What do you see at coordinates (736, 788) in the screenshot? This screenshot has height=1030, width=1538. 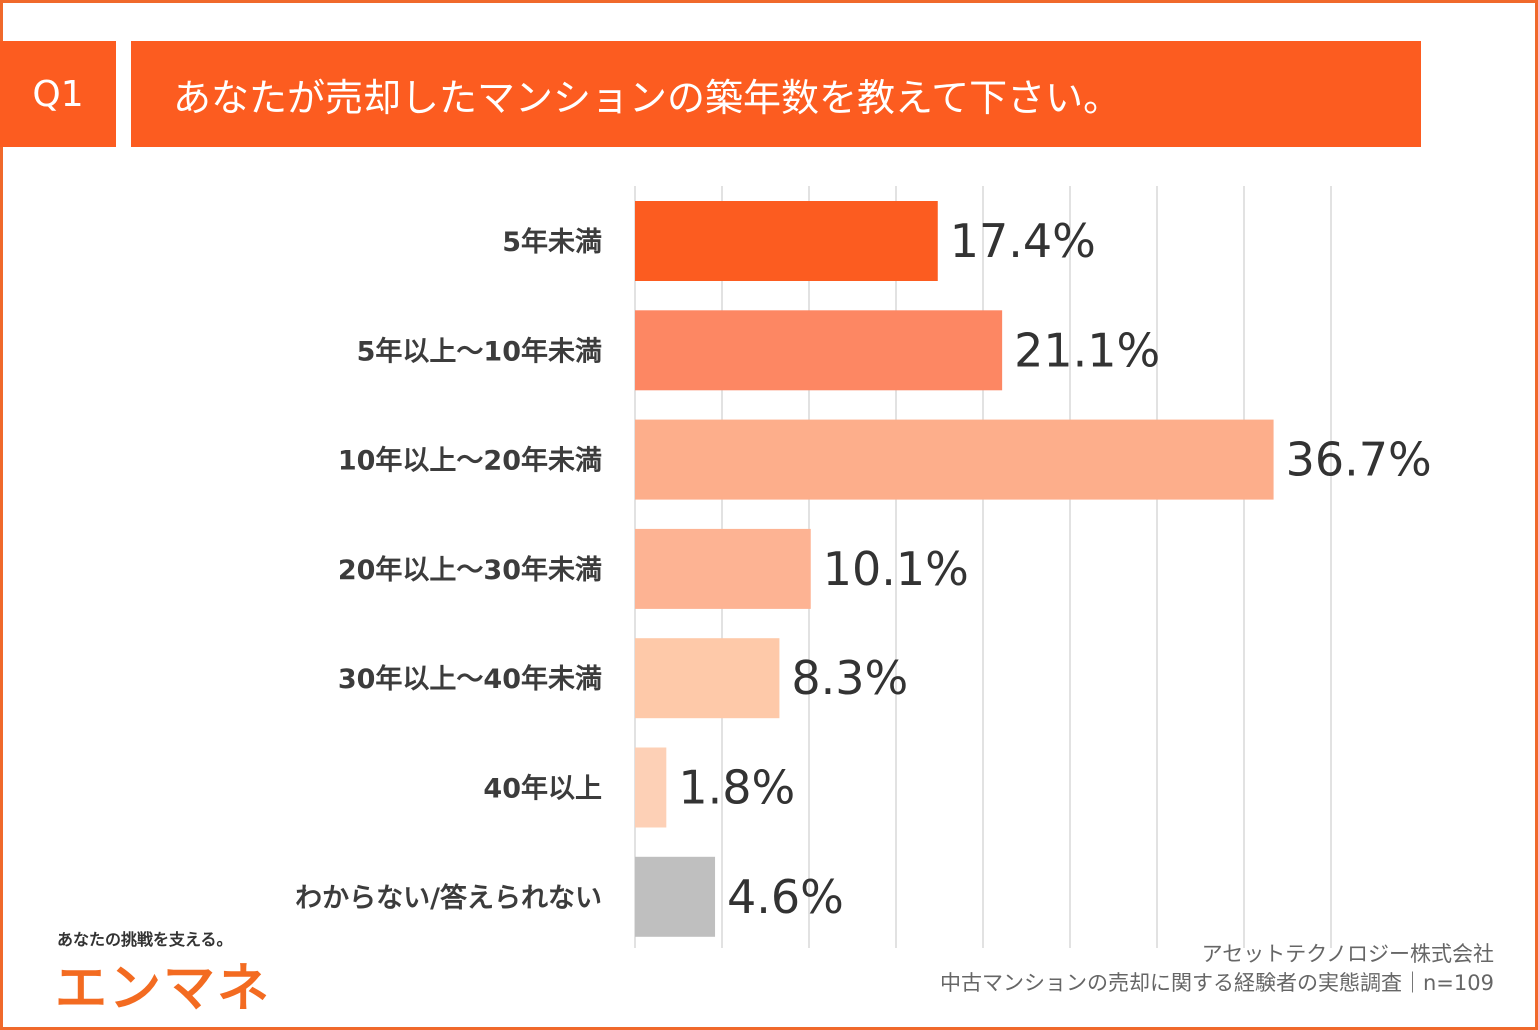 I see `value-label: 1.8%` at bounding box center [736, 788].